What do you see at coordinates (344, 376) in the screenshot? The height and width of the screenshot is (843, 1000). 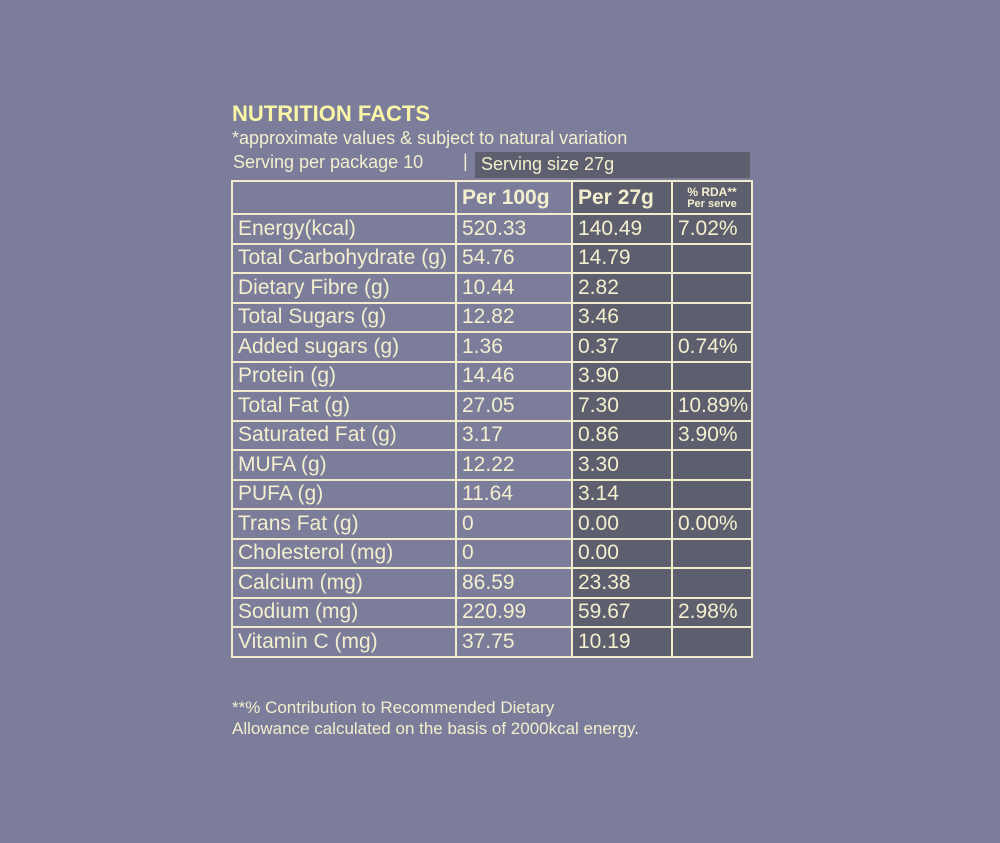 I see `table-cell: Protein (g)` at bounding box center [344, 376].